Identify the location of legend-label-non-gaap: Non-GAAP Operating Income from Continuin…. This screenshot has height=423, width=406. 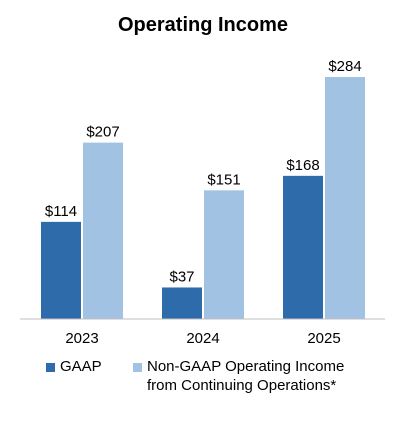
(267, 376).